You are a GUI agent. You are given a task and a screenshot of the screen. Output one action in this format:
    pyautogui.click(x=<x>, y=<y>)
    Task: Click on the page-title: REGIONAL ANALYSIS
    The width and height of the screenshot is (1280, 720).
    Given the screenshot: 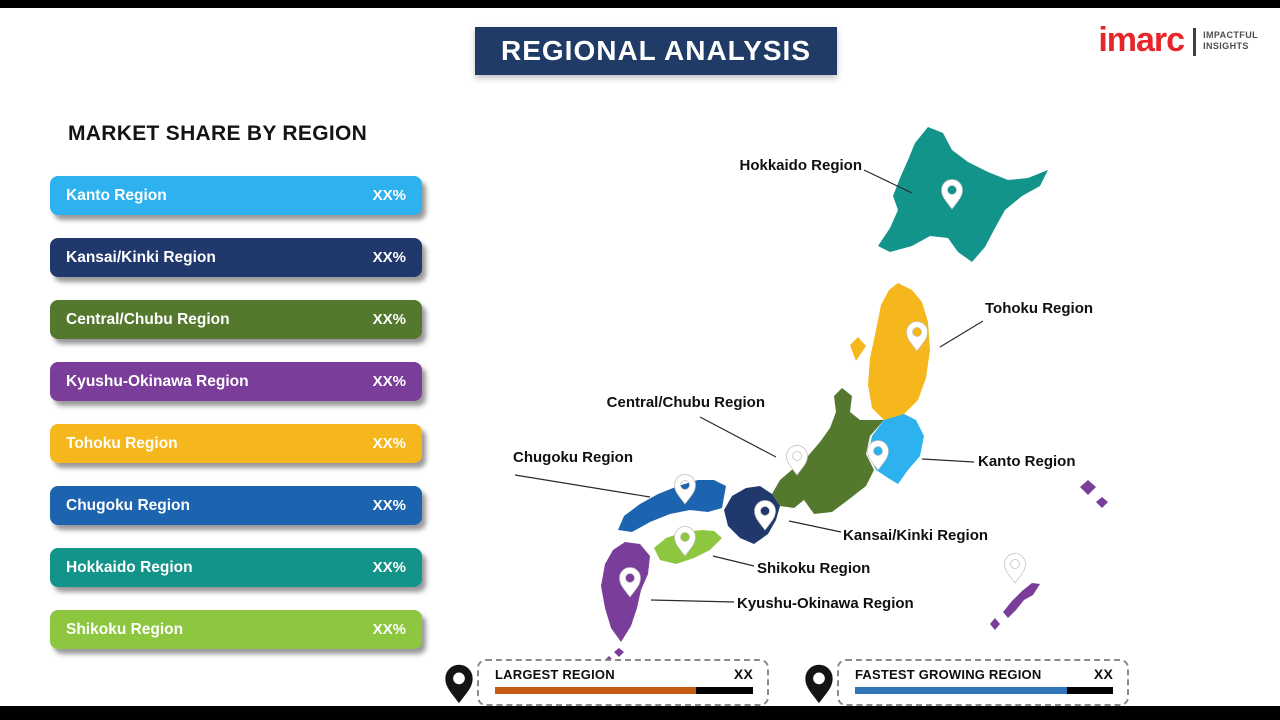 What is the action you would take?
    pyautogui.click(x=656, y=51)
    